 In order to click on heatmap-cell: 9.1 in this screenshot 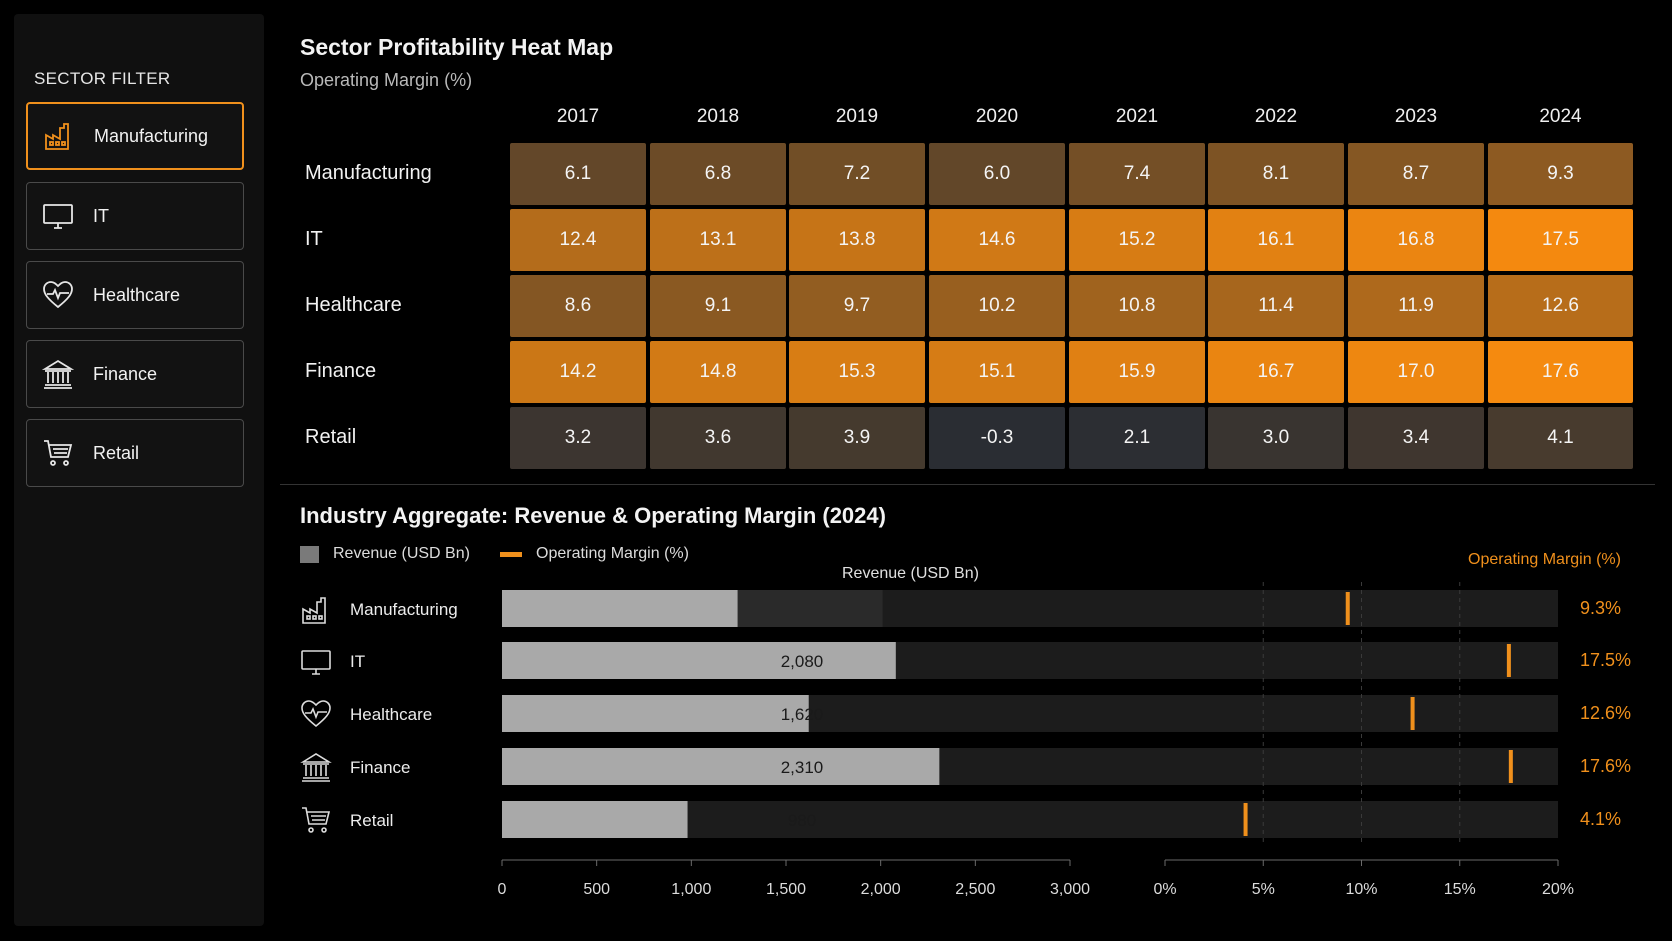, I will do `click(718, 306)`.